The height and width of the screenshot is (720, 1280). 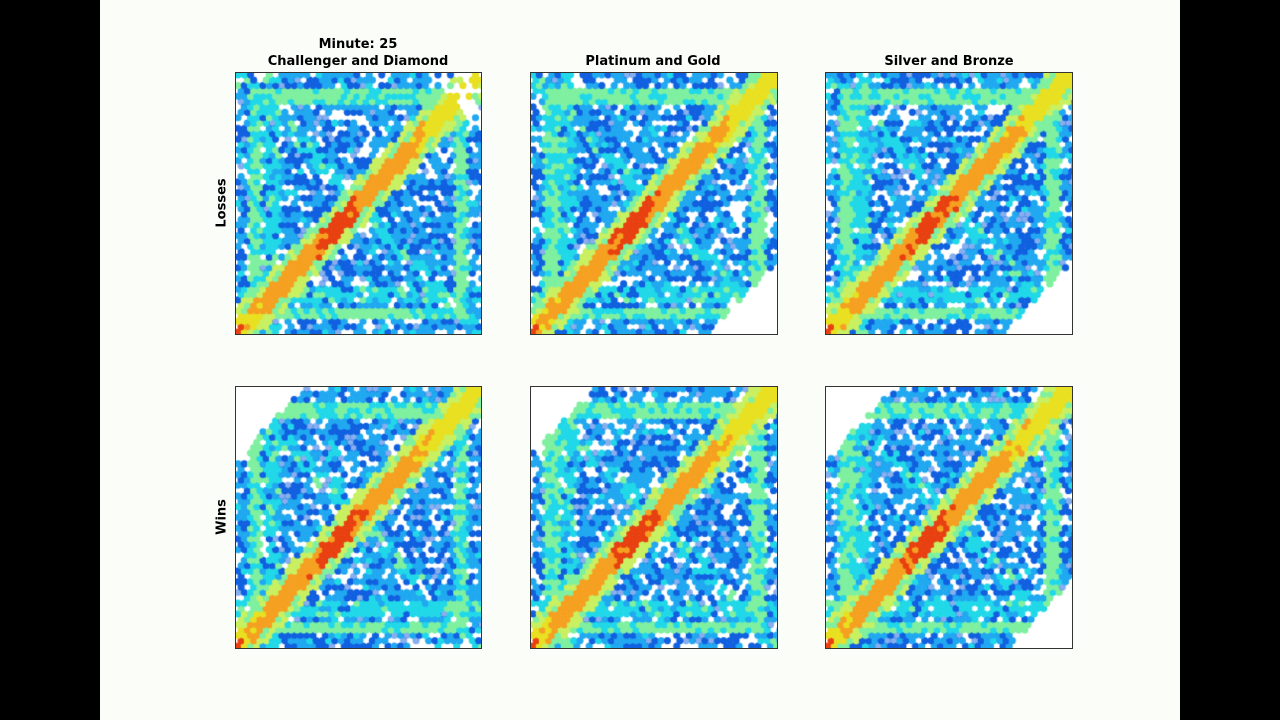 I want to click on figure-suptitle: Minute: 25, so click(x=358, y=44).